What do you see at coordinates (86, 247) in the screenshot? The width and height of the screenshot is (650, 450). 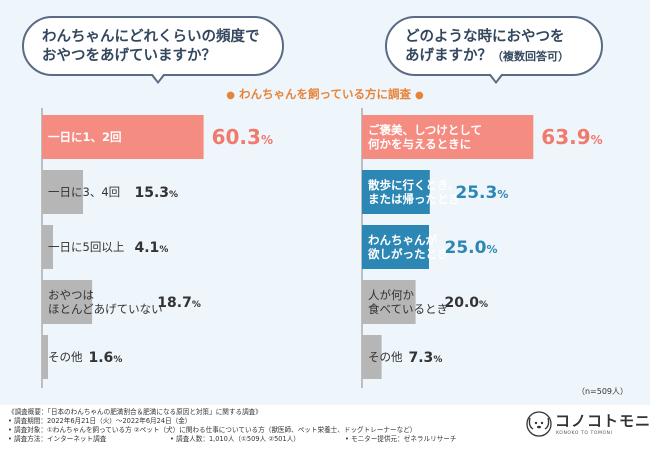 I see `category-label: 一日に5回以上` at bounding box center [86, 247].